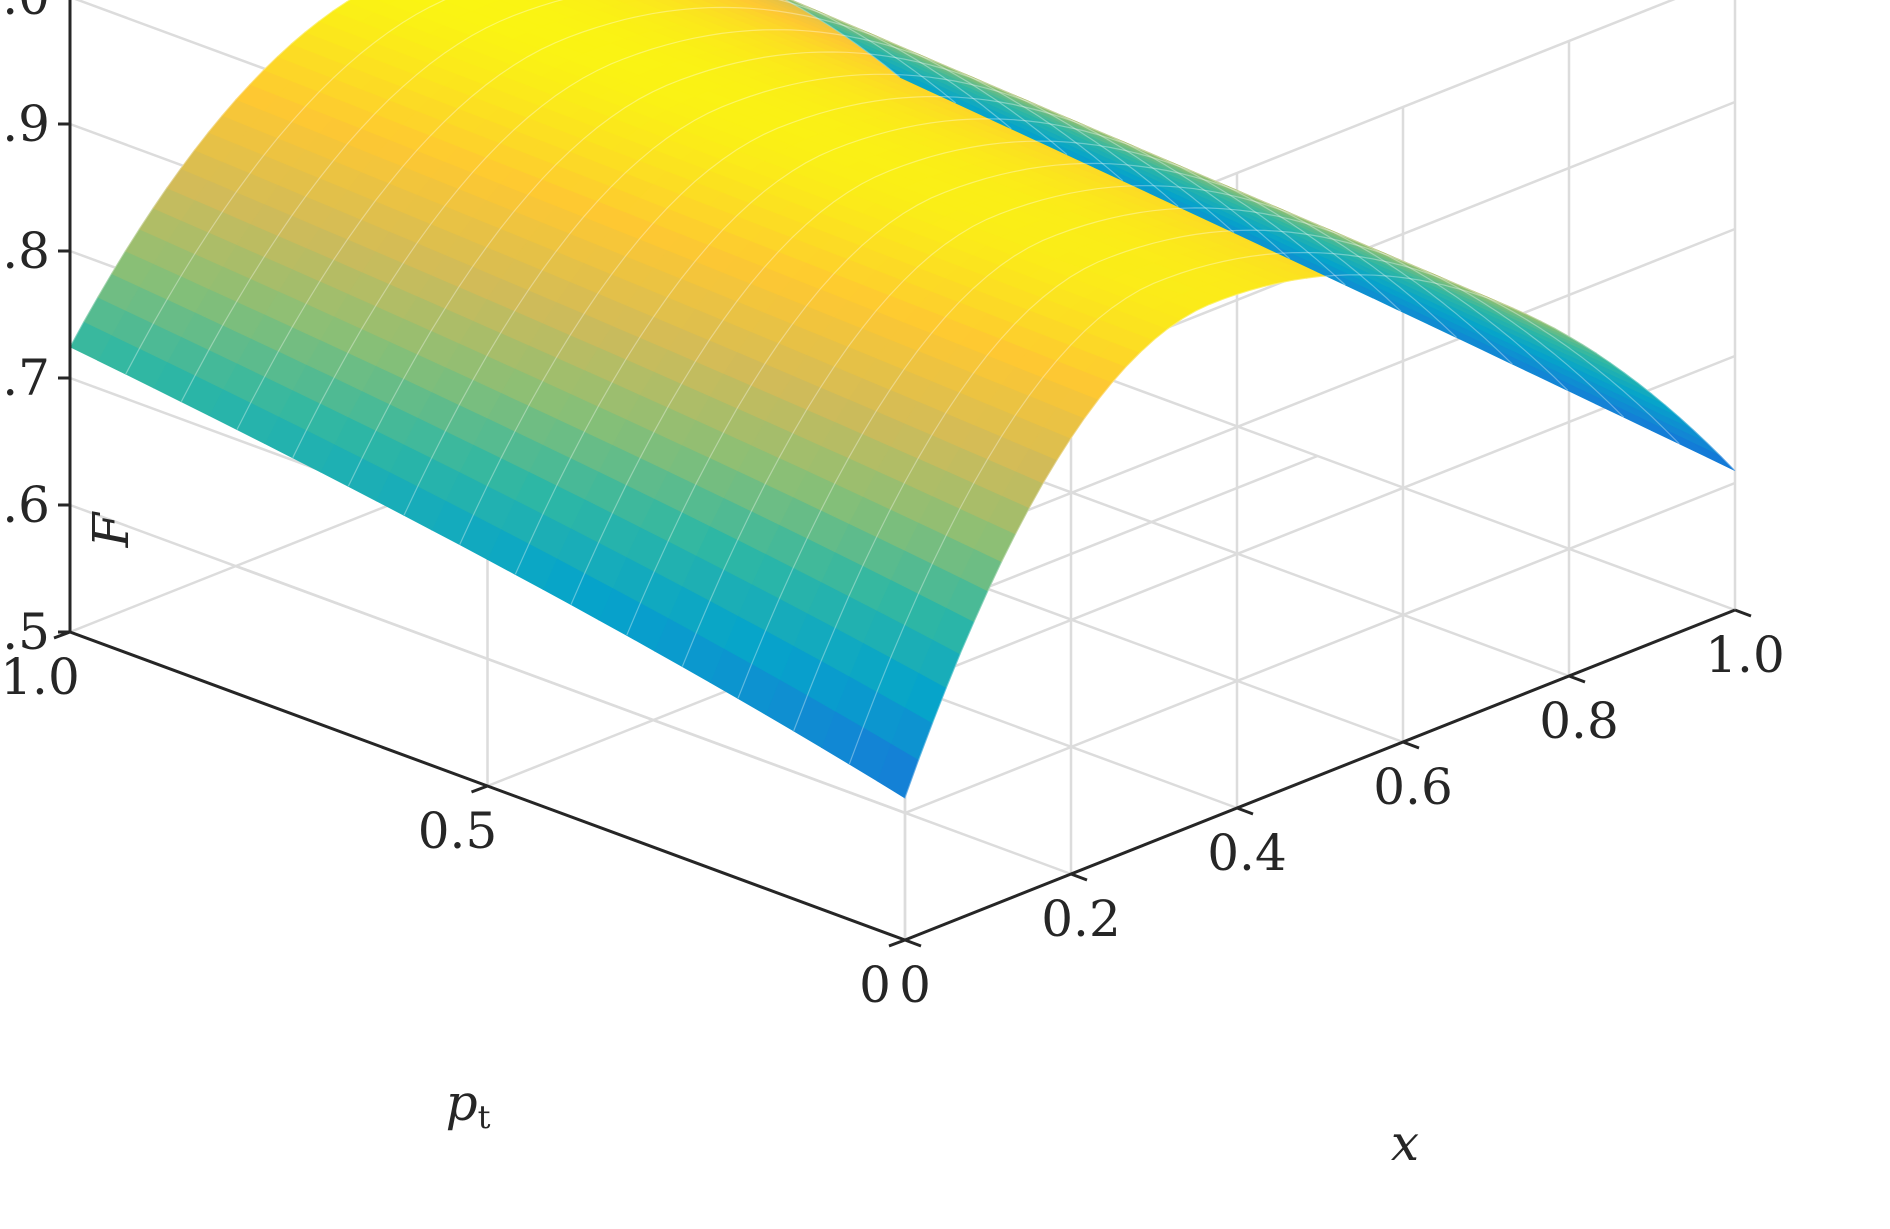 This screenshot has height=1229, width=1890. Describe the element at coordinates (875, 985) in the screenshot. I see `y-tick-label: 0` at that location.